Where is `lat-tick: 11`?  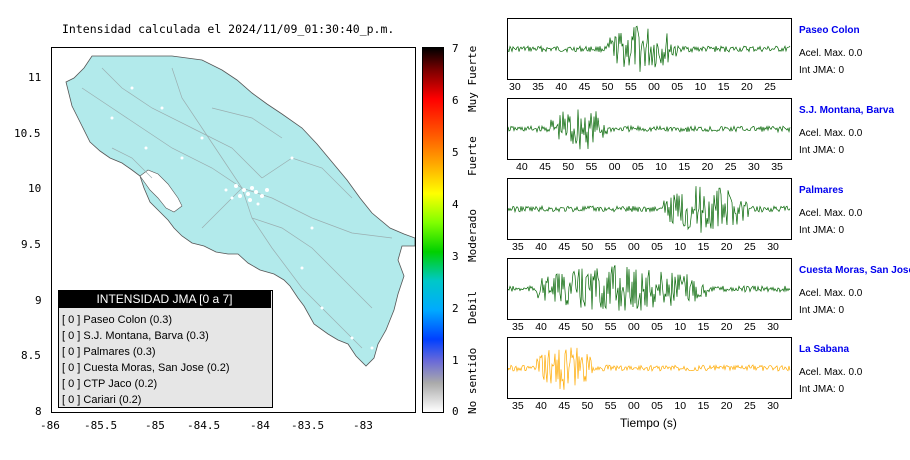 lat-tick: 11 is located at coordinates (35, 77).